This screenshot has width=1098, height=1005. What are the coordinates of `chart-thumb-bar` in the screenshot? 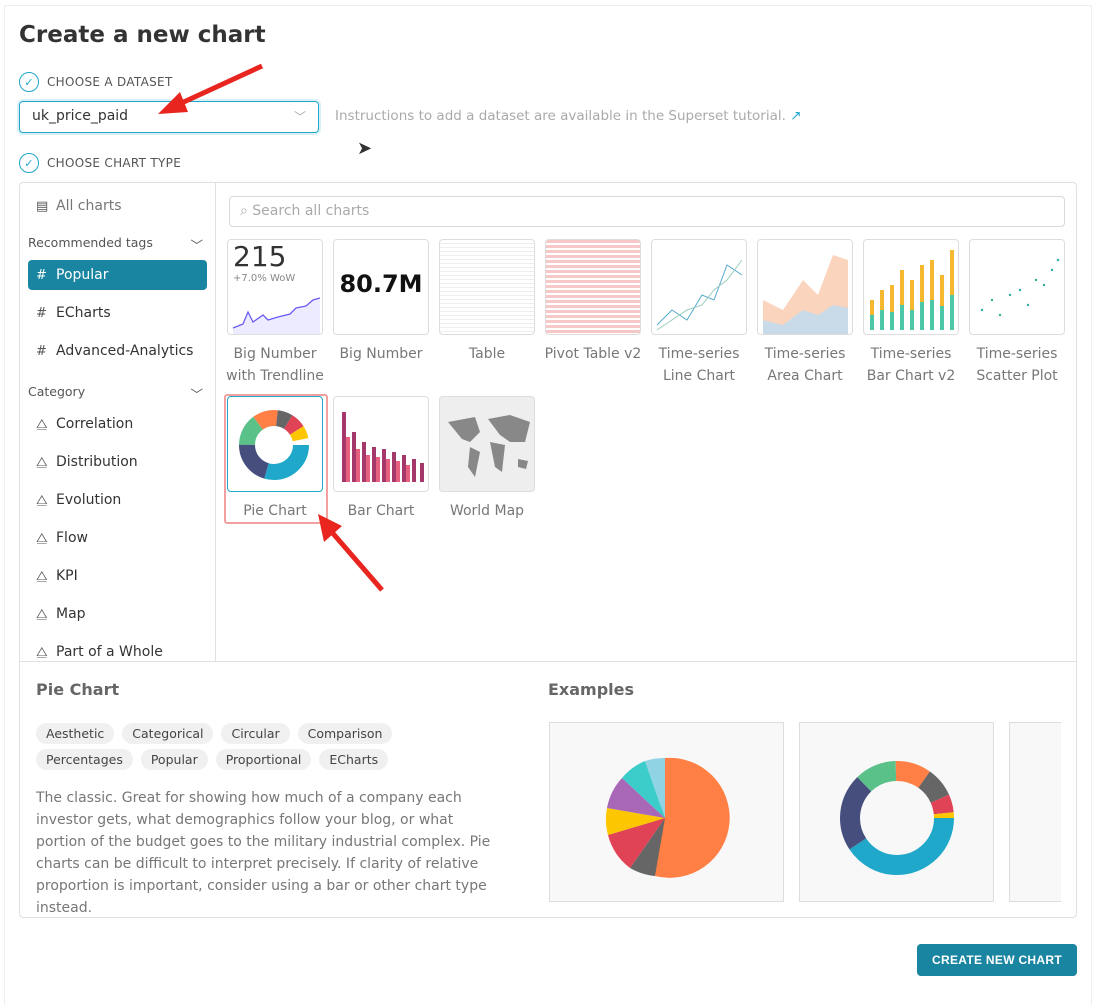 It's located at (381, 444).